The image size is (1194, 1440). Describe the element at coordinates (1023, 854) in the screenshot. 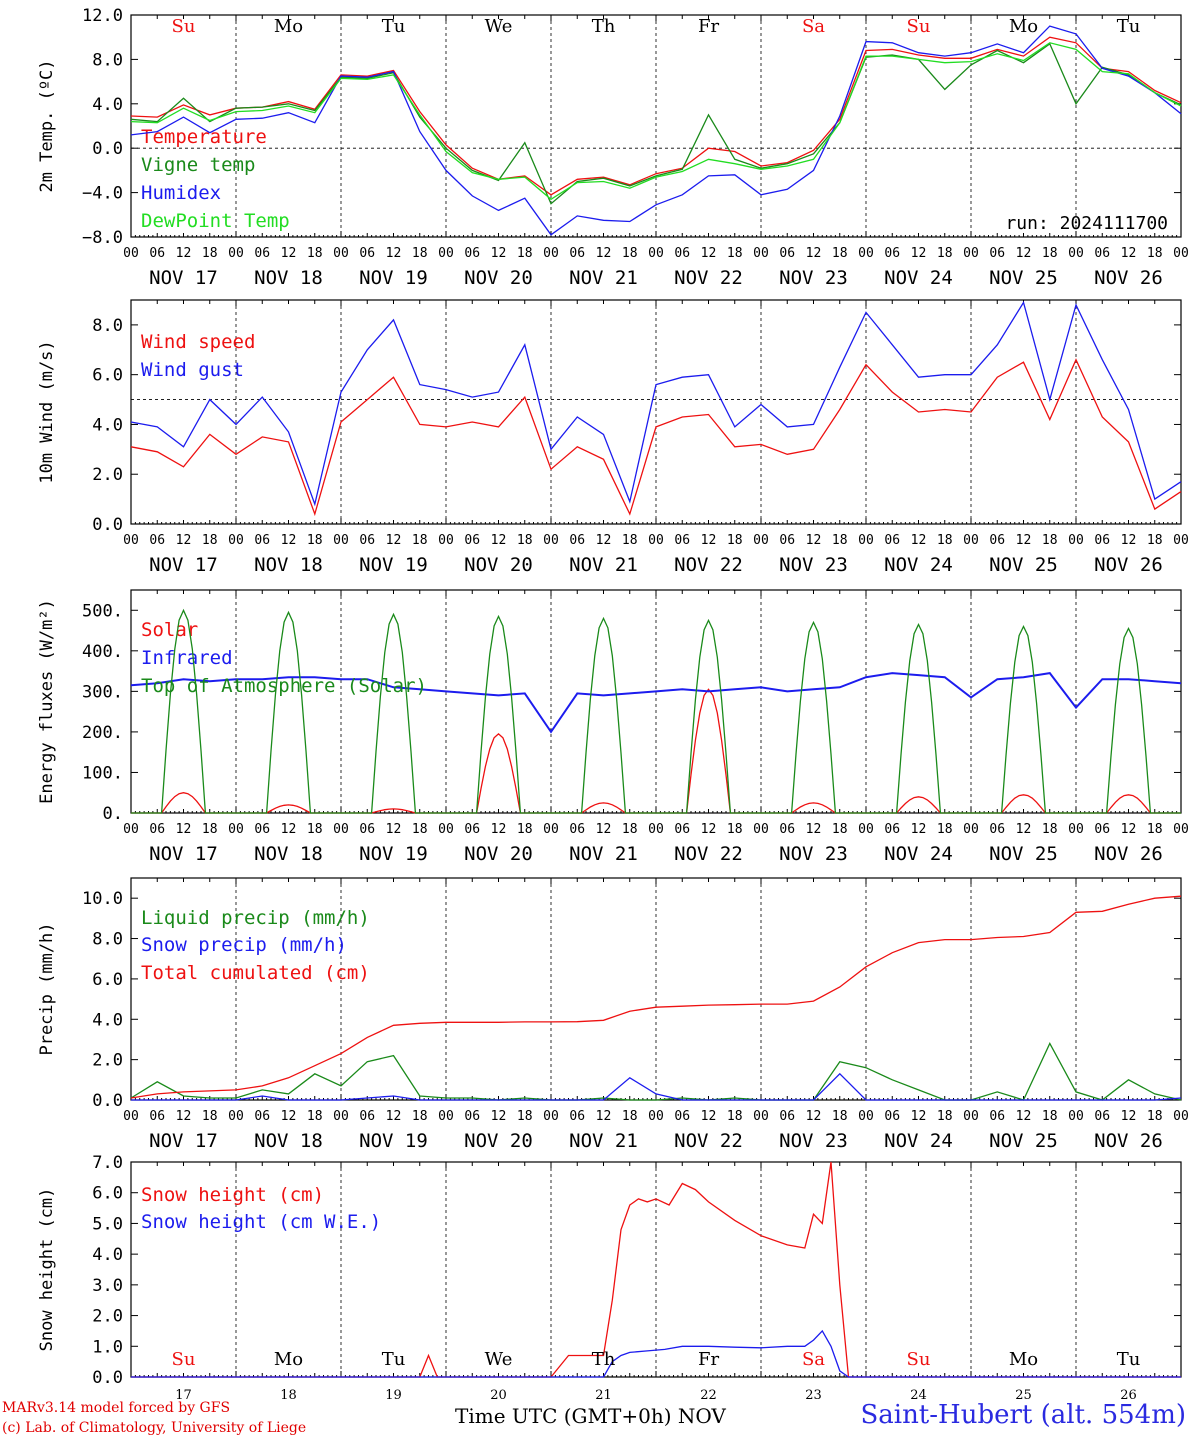

I see `date-label: NOV 25` at that location.